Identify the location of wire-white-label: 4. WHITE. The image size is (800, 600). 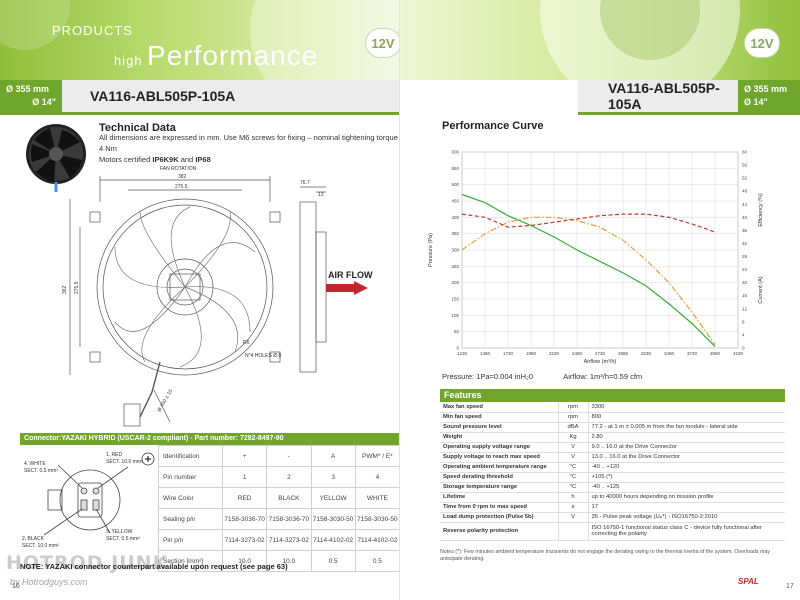
(35, 464).